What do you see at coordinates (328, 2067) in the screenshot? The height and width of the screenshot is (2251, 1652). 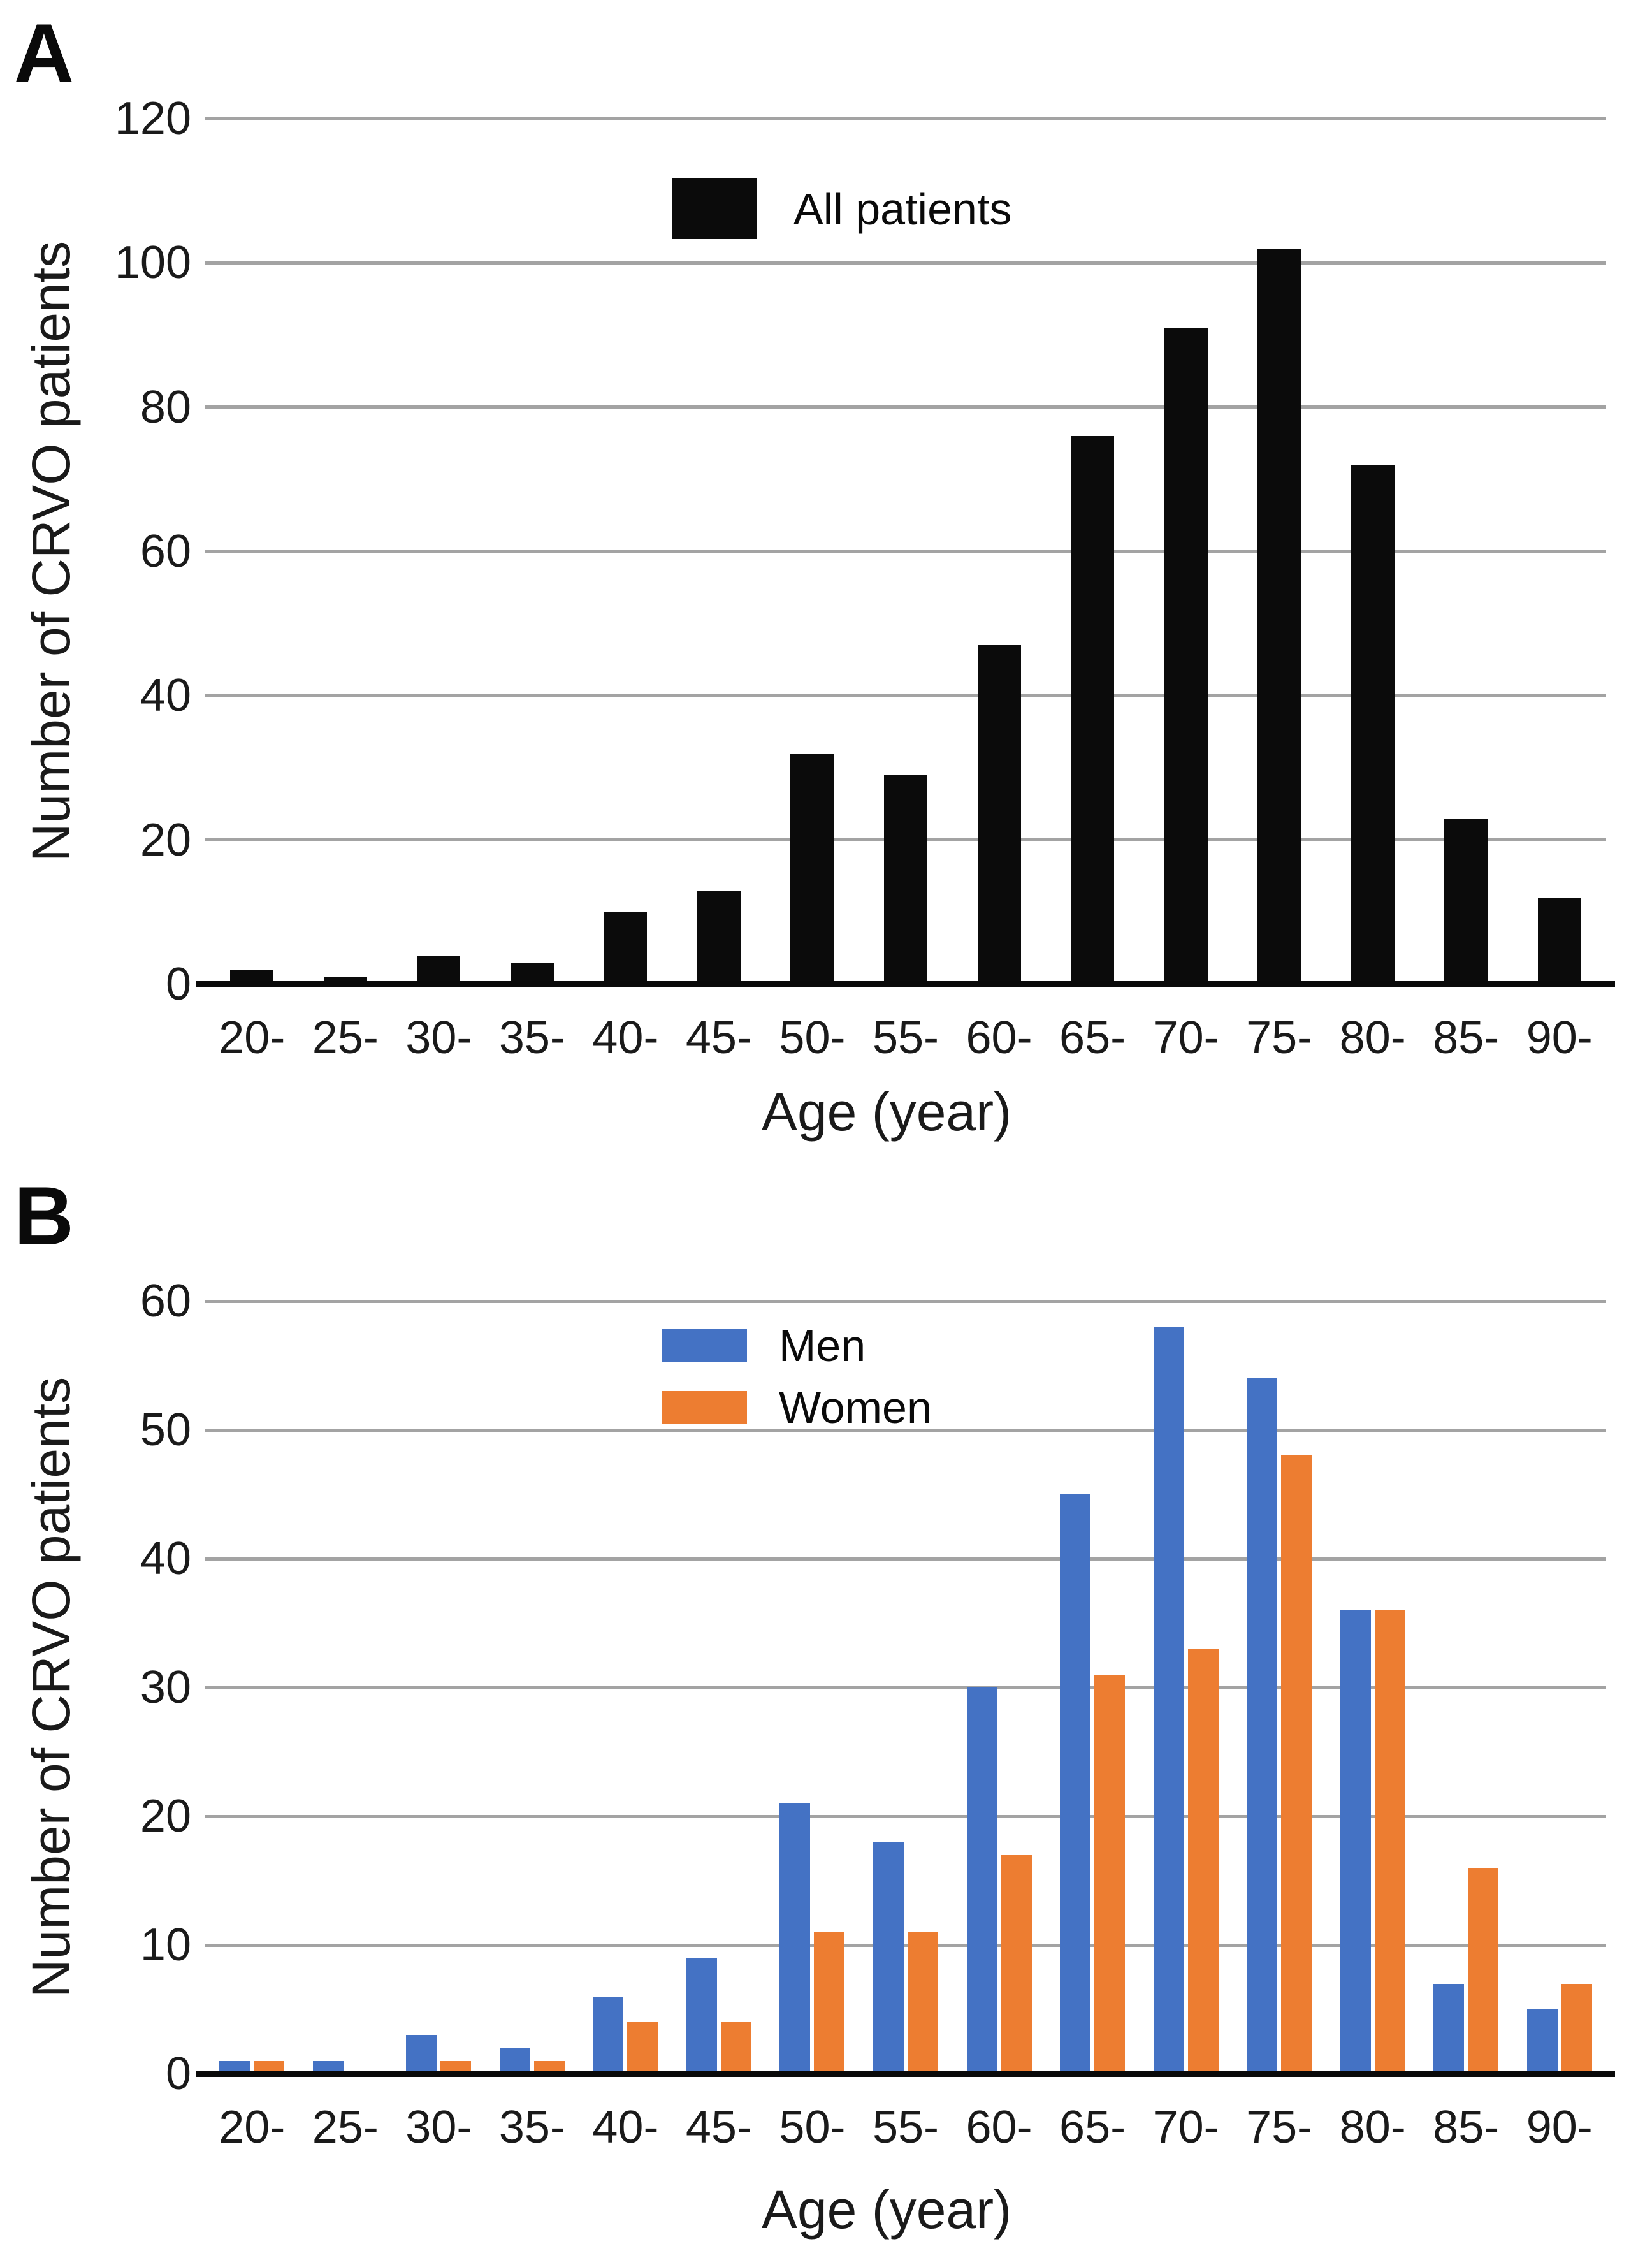 I see `bar-men-25-` at bounding box center [328, 2067].